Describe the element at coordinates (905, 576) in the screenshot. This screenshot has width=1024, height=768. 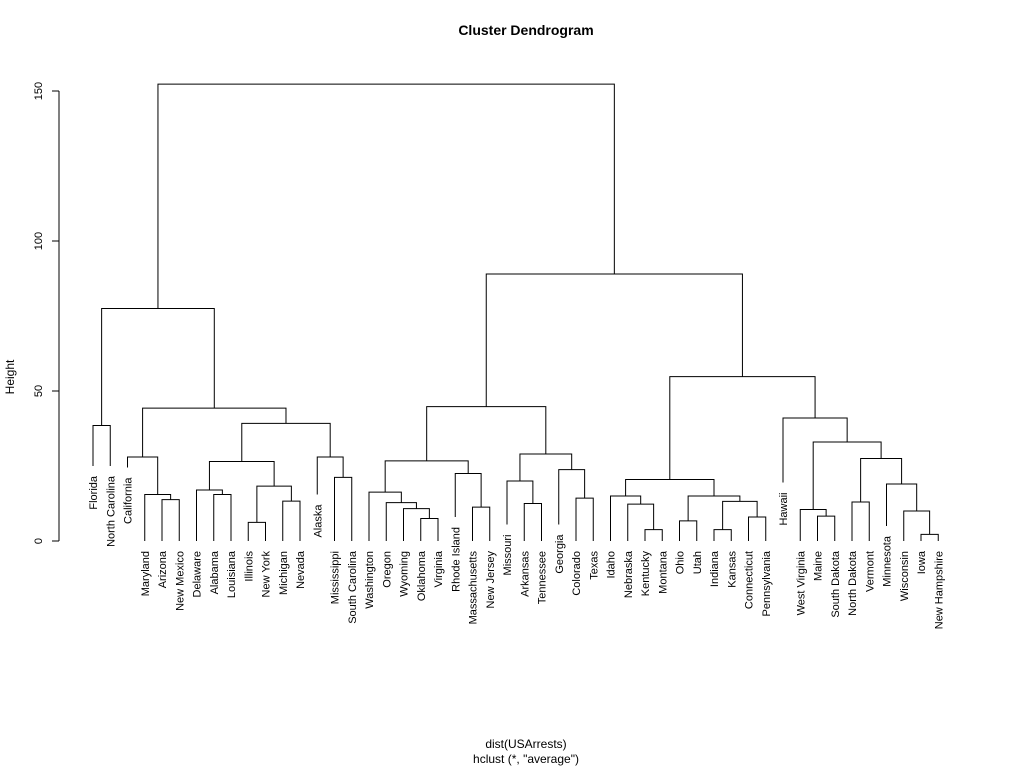
I see `leaf-label: Wisconsin` at that location.